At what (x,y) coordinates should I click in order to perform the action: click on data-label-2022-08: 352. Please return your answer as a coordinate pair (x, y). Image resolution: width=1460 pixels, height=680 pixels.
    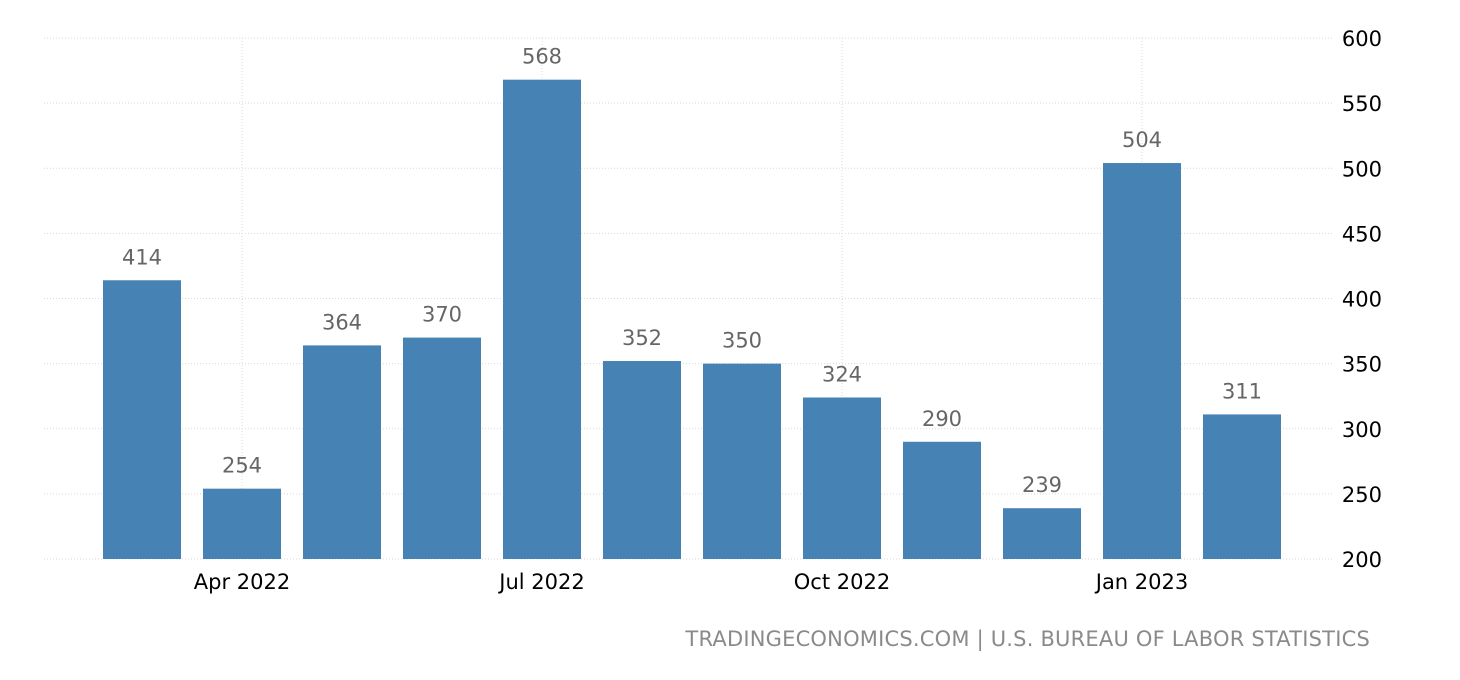
    Looking at the image, I should click on (642, 338).